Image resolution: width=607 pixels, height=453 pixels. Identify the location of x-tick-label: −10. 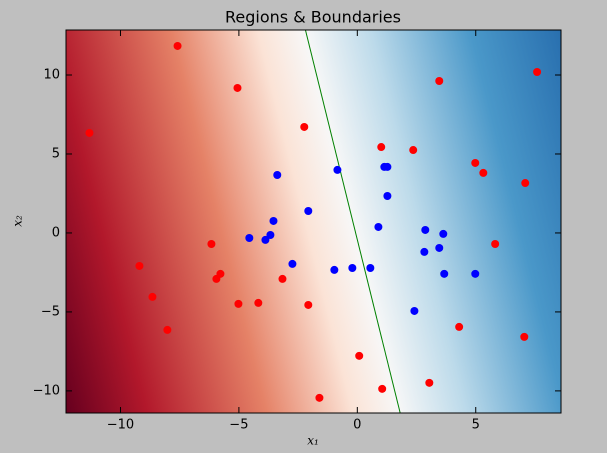
(120, 425).